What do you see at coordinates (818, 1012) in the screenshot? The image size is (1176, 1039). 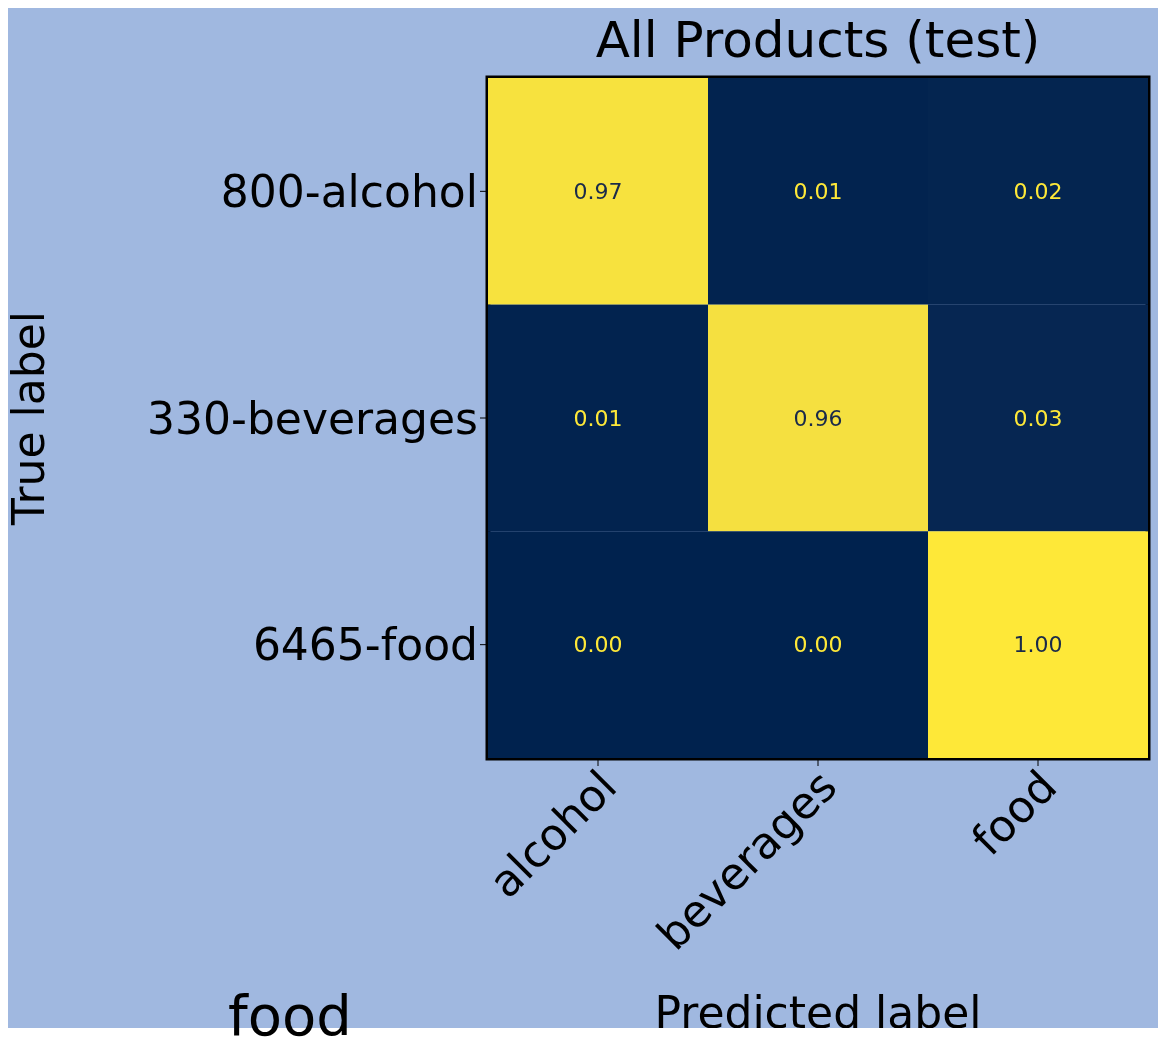 I see `x-axis-title: Predicted label` at bounding box center [818, 1012].